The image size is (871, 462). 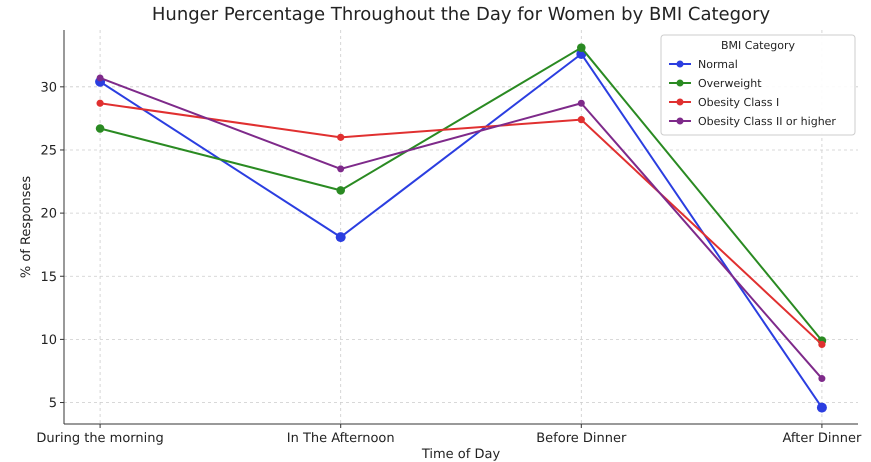 What do you see at coordinates (718, 64) in the screenshot?
I see `legend-label: Normal` at bounding box center [718, 64].